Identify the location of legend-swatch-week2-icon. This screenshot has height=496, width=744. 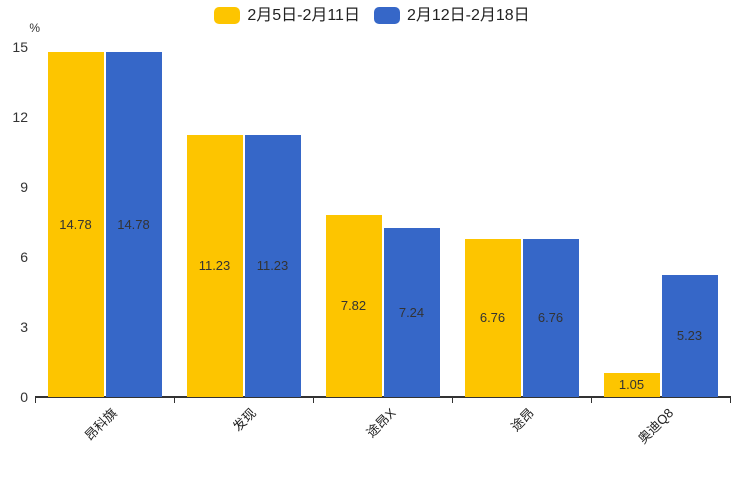
(386, 15).